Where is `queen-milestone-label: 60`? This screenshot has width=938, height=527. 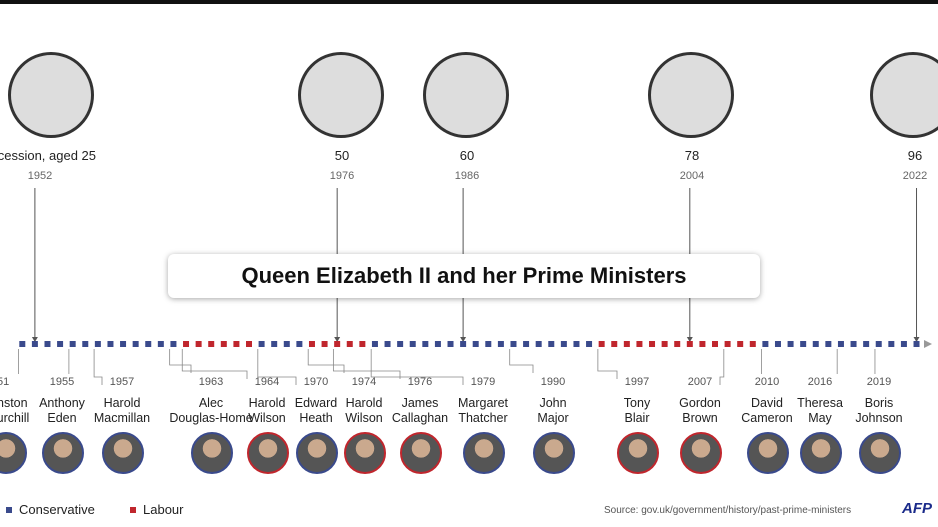
queen-milestone-label: 60 is located at coordinates (467, 155).